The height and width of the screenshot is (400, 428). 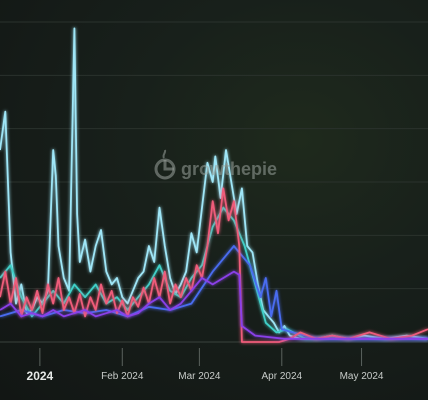 I want to click on x-tick-label: Feb 2024, so click(x=122, y=376).